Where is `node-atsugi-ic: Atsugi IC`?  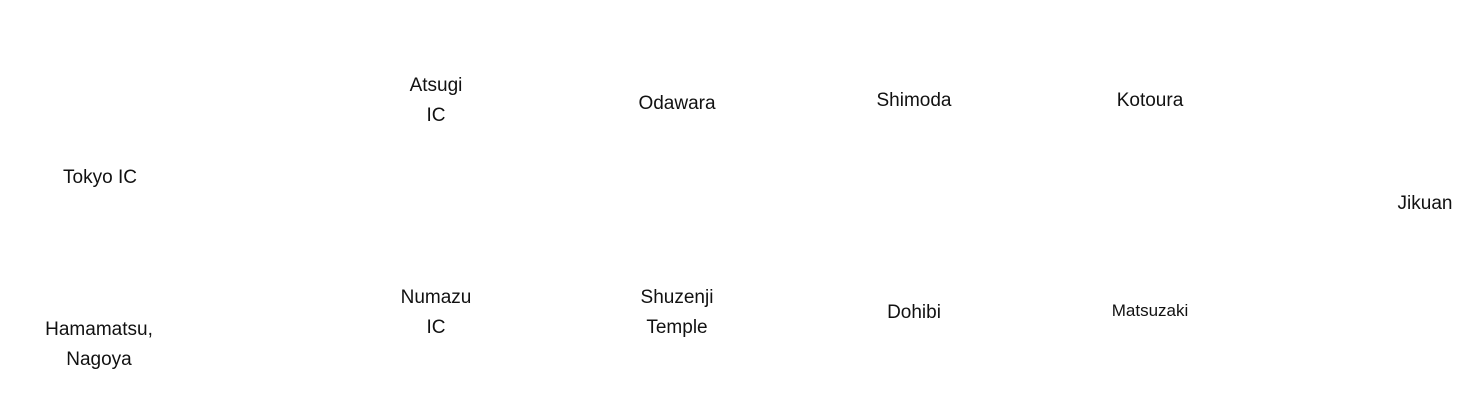 node-atsugi-ic: Atsugi IC is located at coordinates (436, 101).